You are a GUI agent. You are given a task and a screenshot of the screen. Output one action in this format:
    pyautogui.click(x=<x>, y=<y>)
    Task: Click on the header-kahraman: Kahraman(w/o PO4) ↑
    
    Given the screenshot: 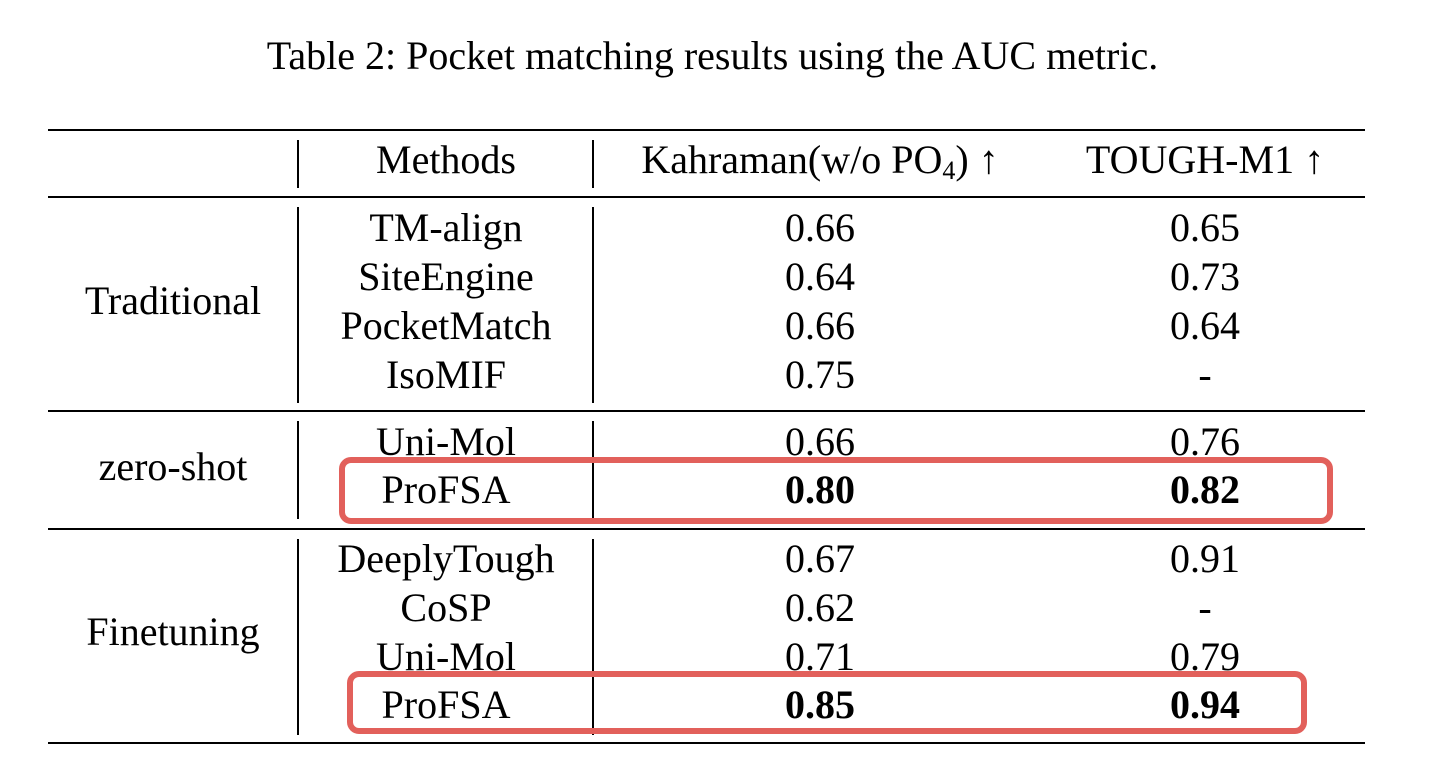 What is the action you would take?
    pyautogui.click(x=820, y=161)
    